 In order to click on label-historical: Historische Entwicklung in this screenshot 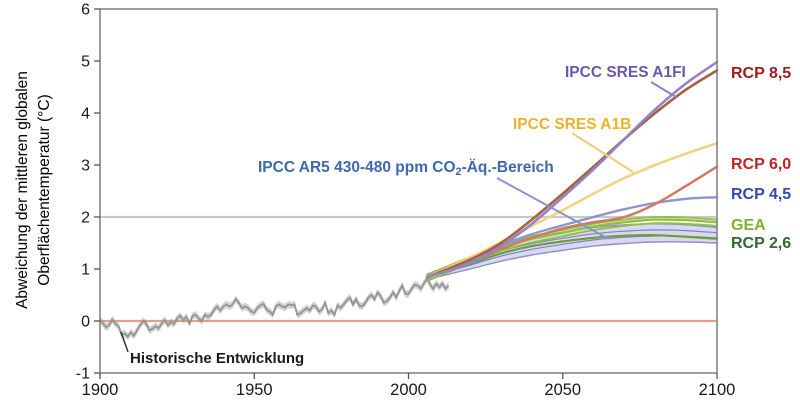, I will do `click(217, 358)`.